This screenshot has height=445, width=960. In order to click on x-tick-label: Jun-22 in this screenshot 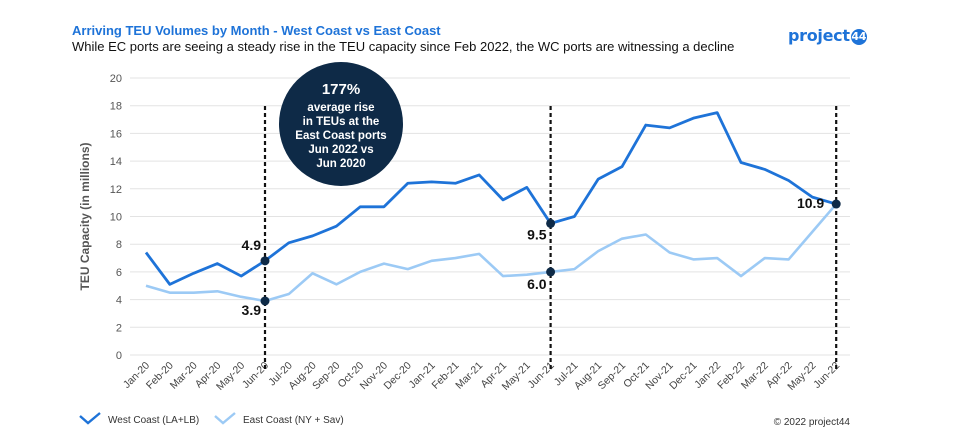, I will do `click(826, 375)`.